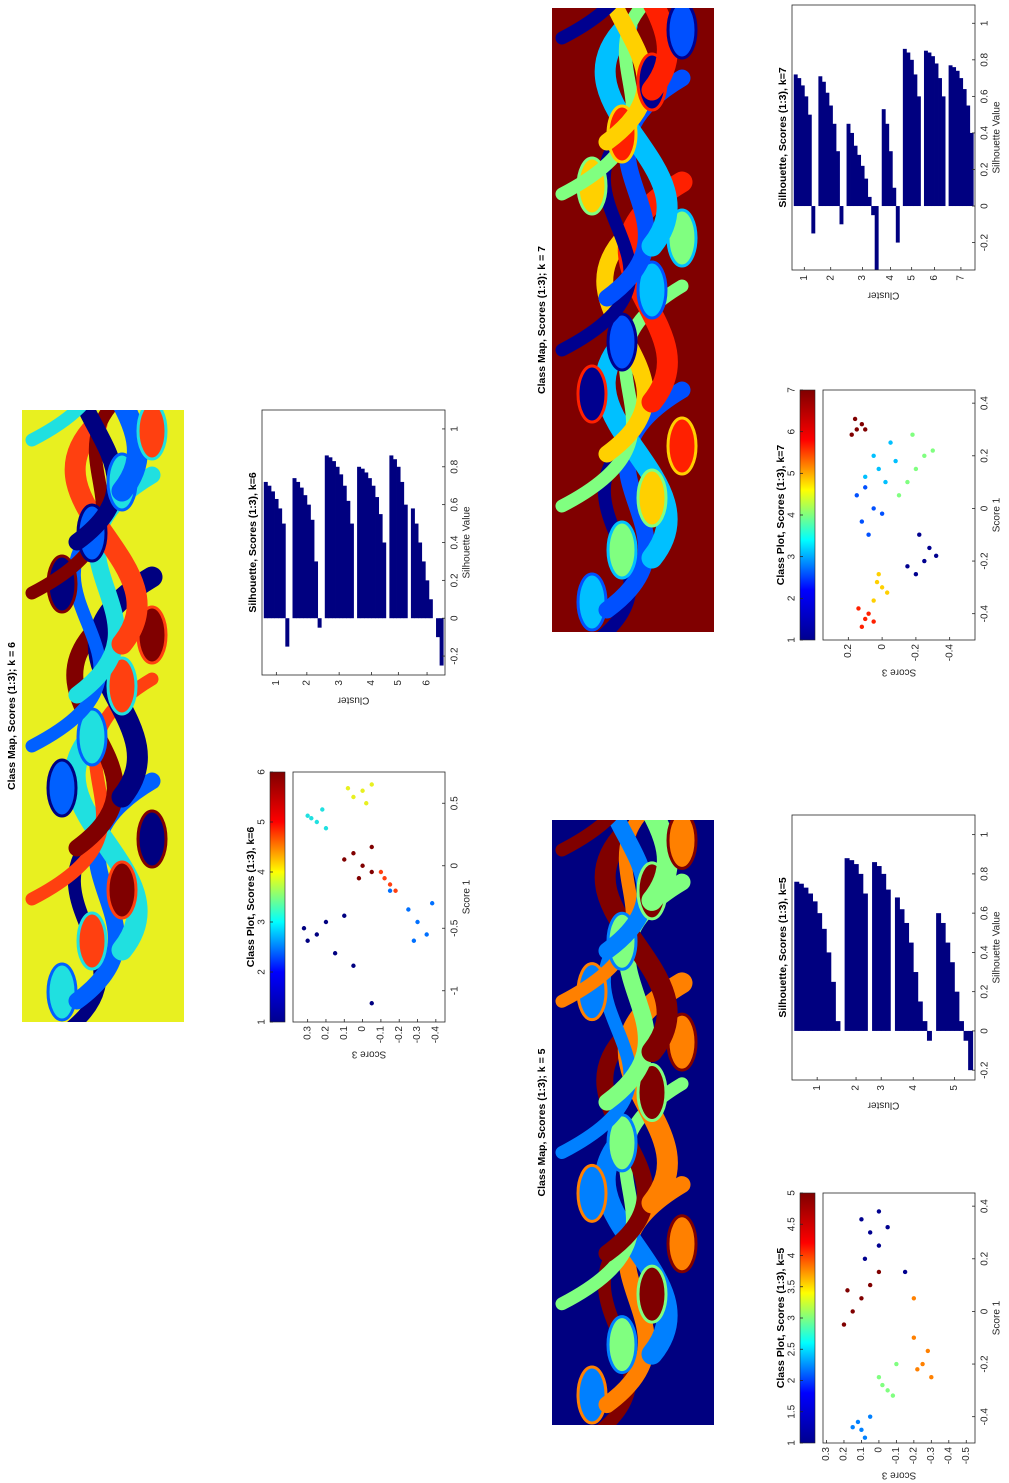 This screenshot has width=1009, height=1483. Describe the element at coordinates (883, 1104) in the screenshot. I see `y-axis-label: Cluster` at that location.